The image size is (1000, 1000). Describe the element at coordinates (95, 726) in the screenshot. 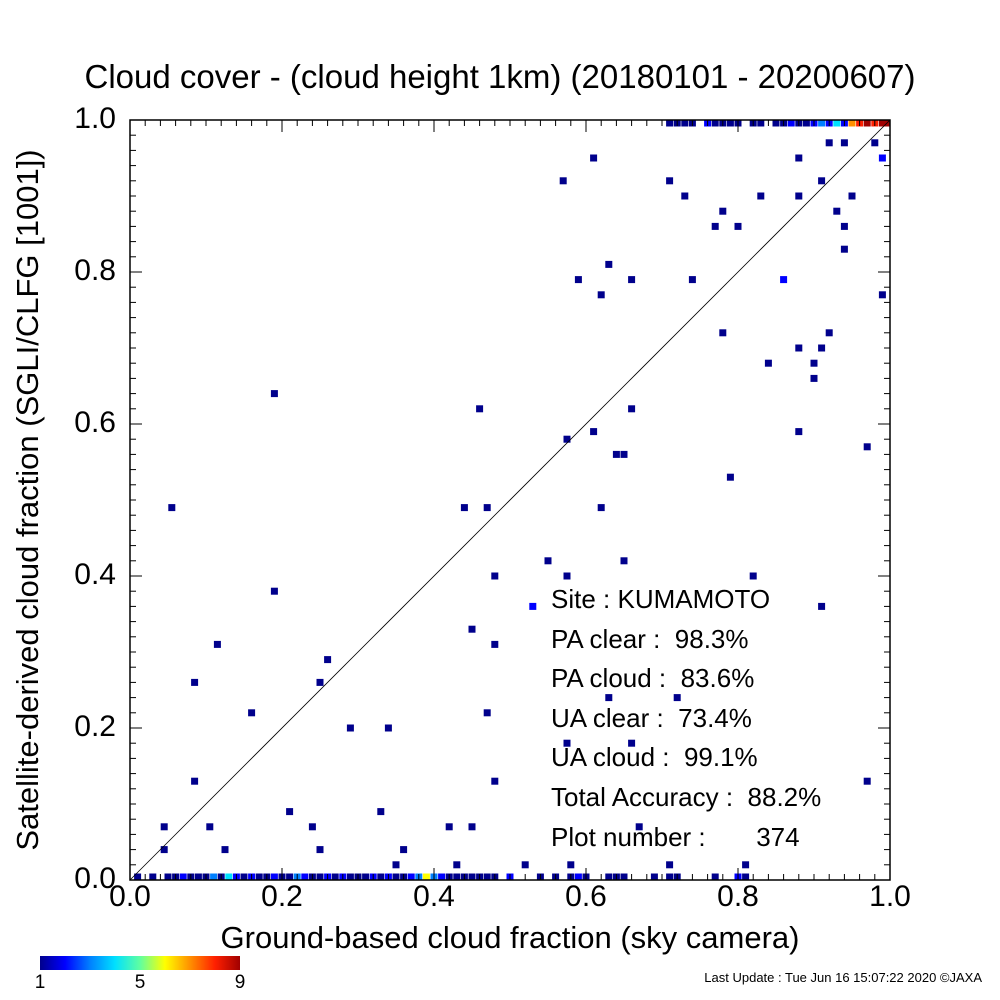

I see `y-tick-label: 0.2` at that location.